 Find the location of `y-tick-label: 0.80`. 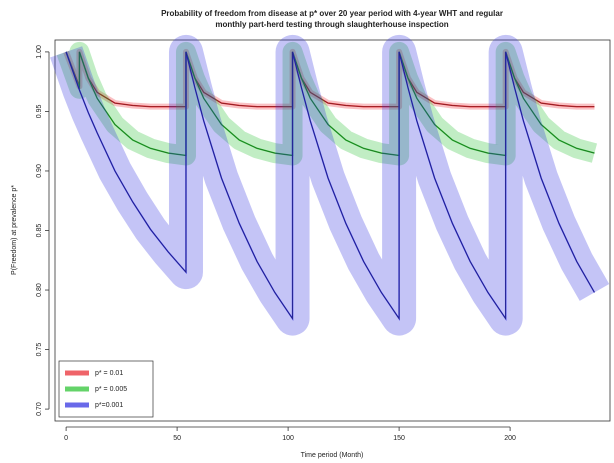

y-tick-label: 0.80 is located at coordinates (39, 290).